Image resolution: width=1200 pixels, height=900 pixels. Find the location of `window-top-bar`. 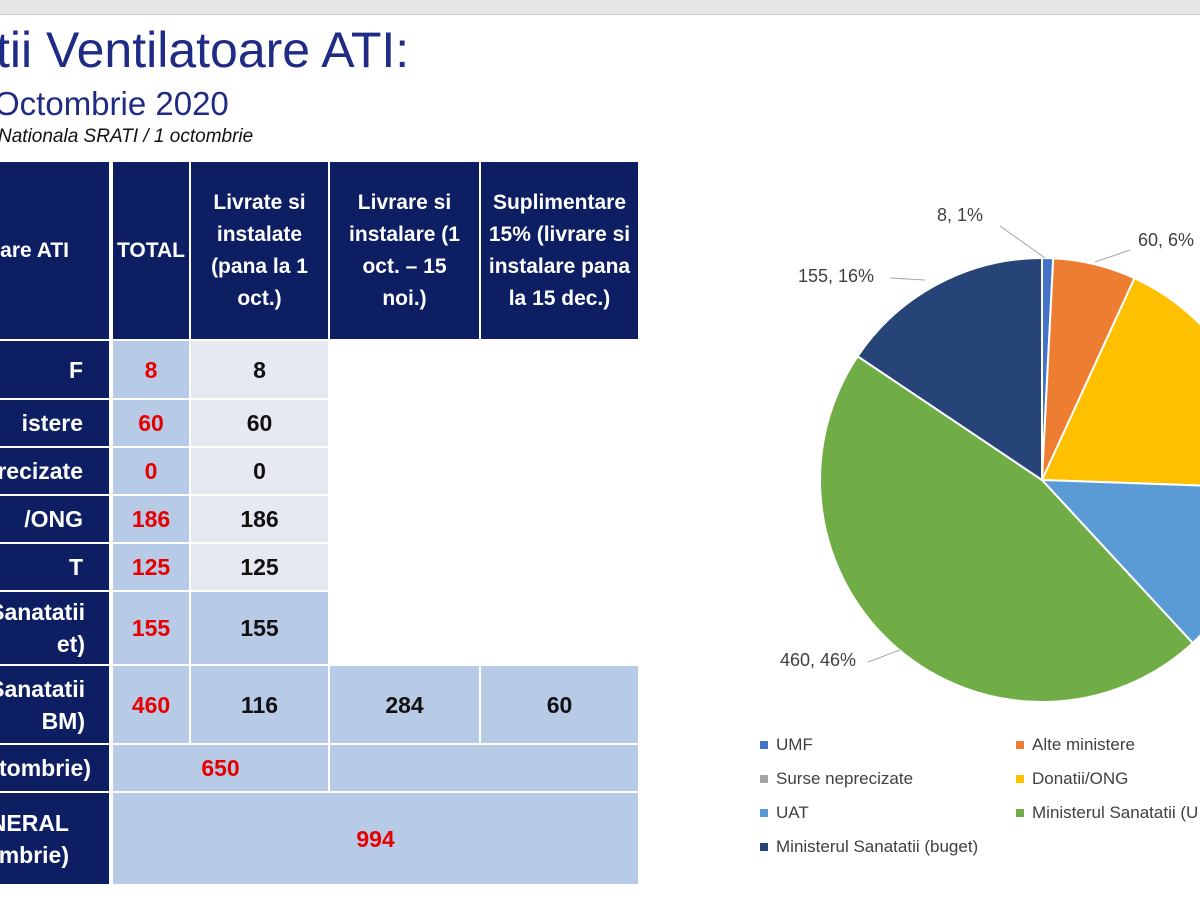

window-top-bar is located at coordinates (600, 7).